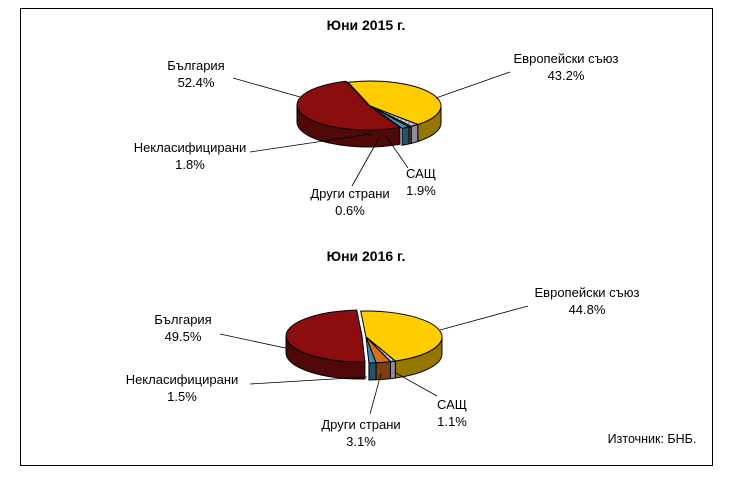 This screenshot has height=480, width=733. I want to click on label-value-usa-2015: 1.9%, so click(421, 190).